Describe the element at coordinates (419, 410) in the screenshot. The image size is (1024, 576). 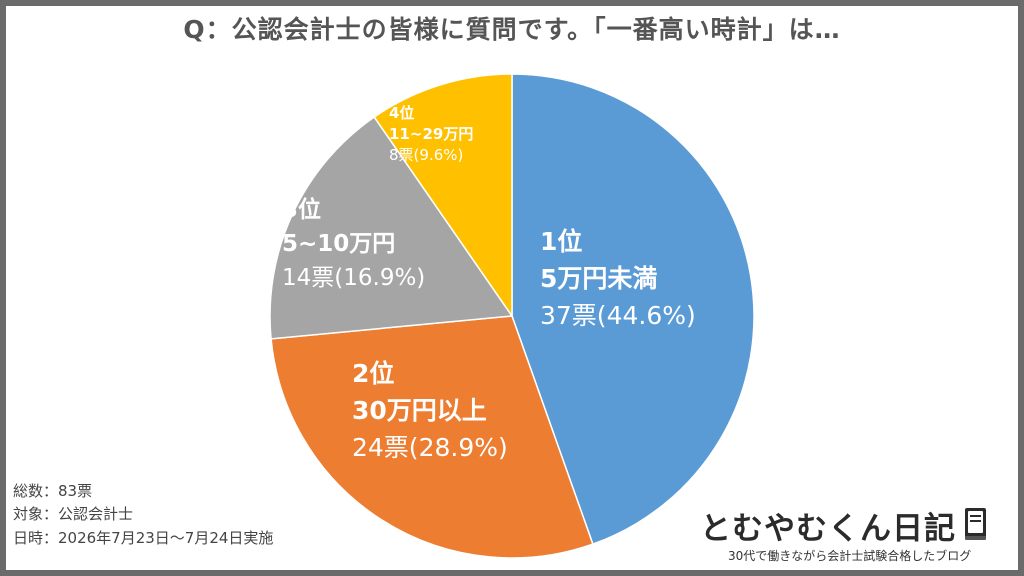
I see `slice-range-2: 30万円以上` at that location.